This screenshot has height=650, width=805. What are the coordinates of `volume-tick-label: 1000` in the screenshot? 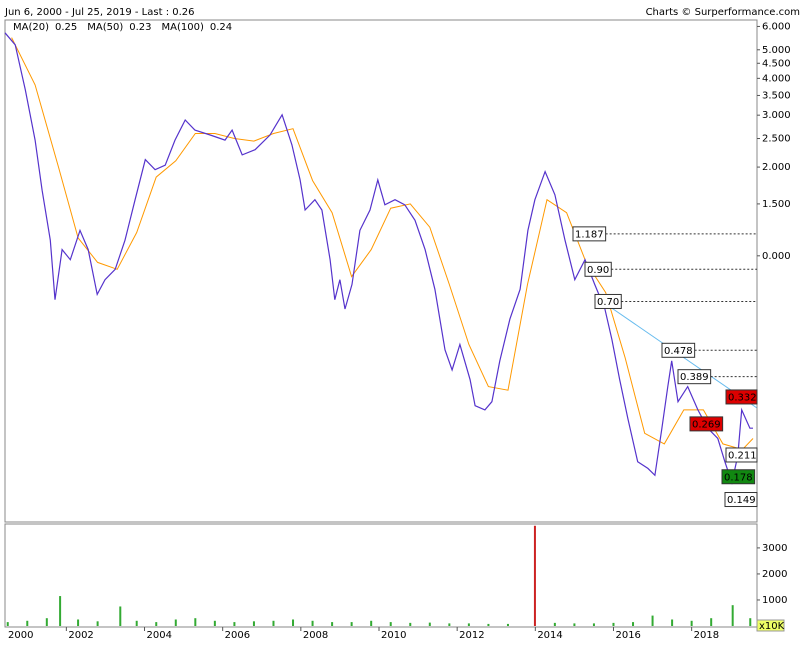 It's located at (774, 600).